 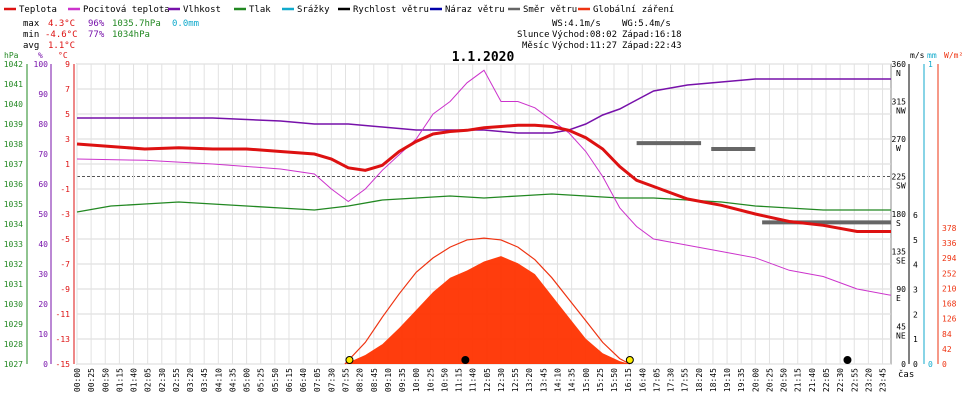 I want to click on x-axis-label: čas, so click(x=906, y=374).